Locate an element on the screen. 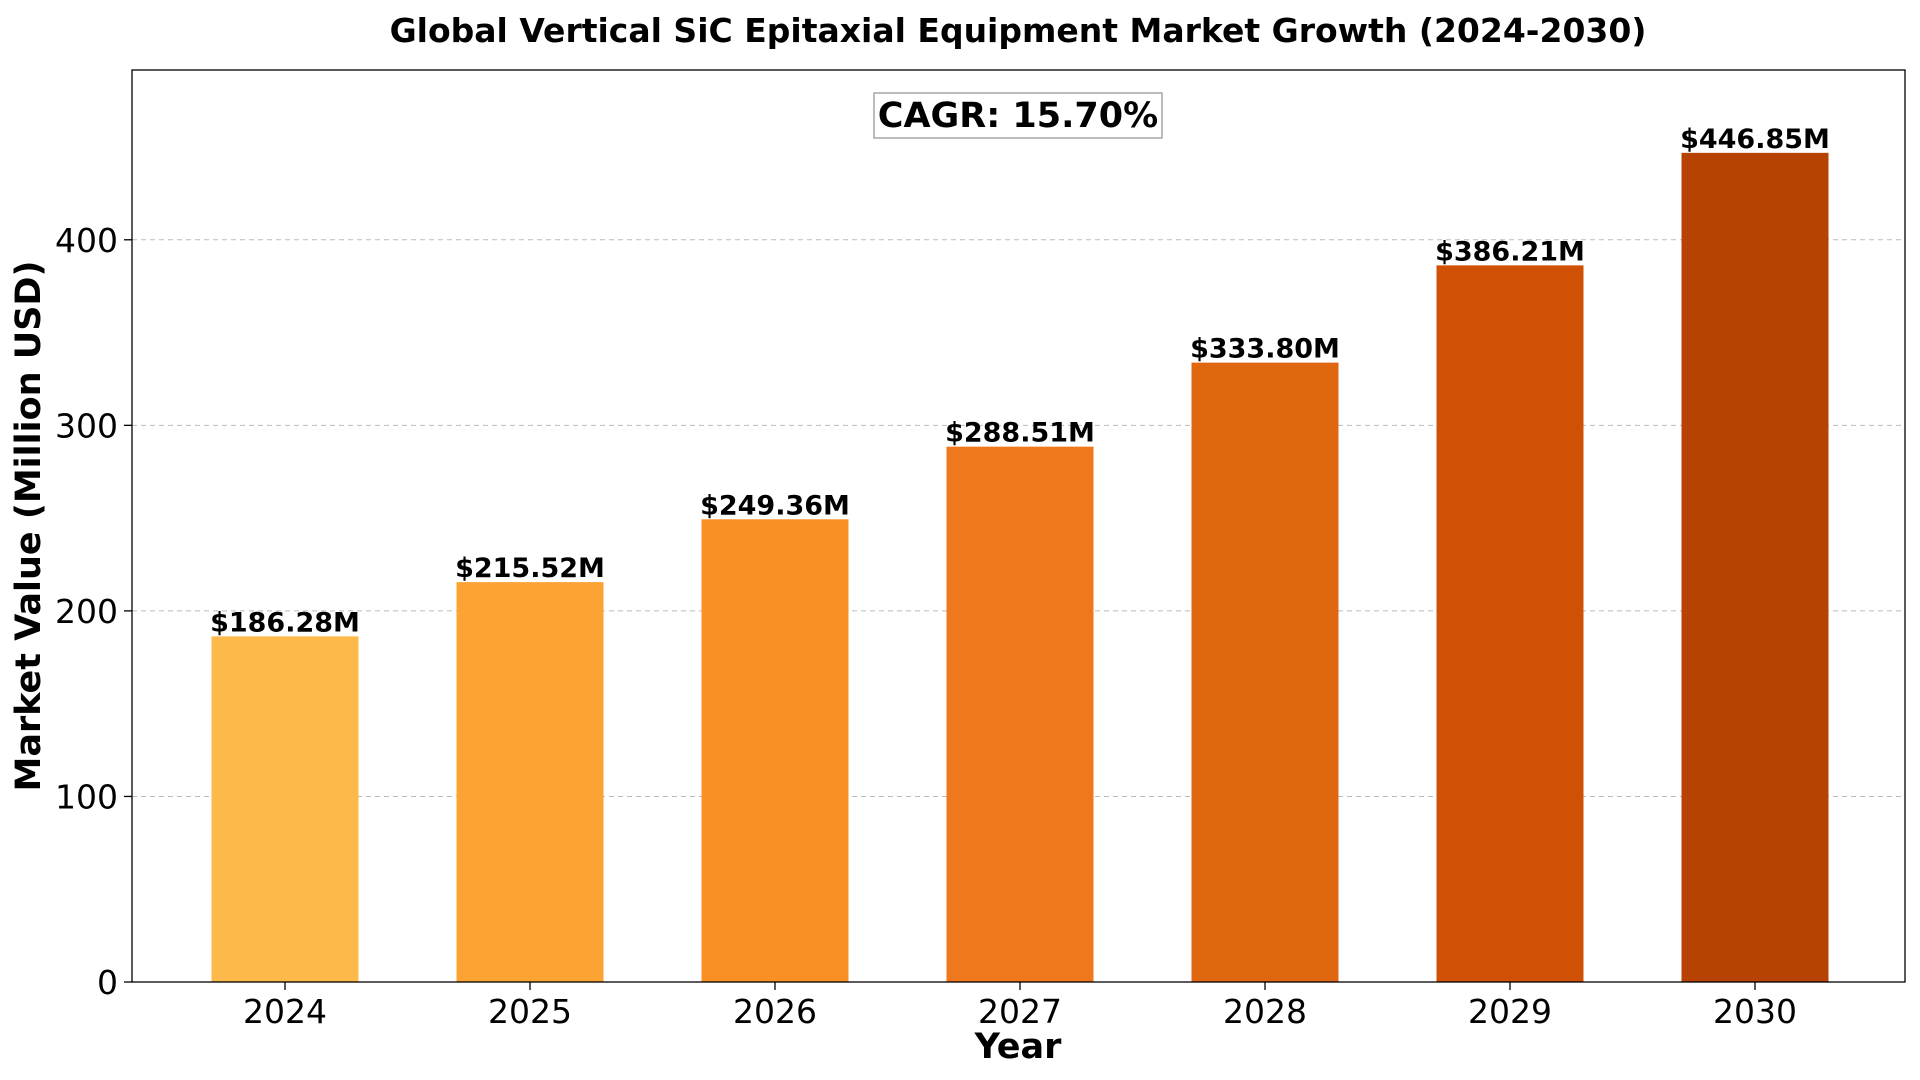  bar-2030 is located at coordinates (1755, 567).